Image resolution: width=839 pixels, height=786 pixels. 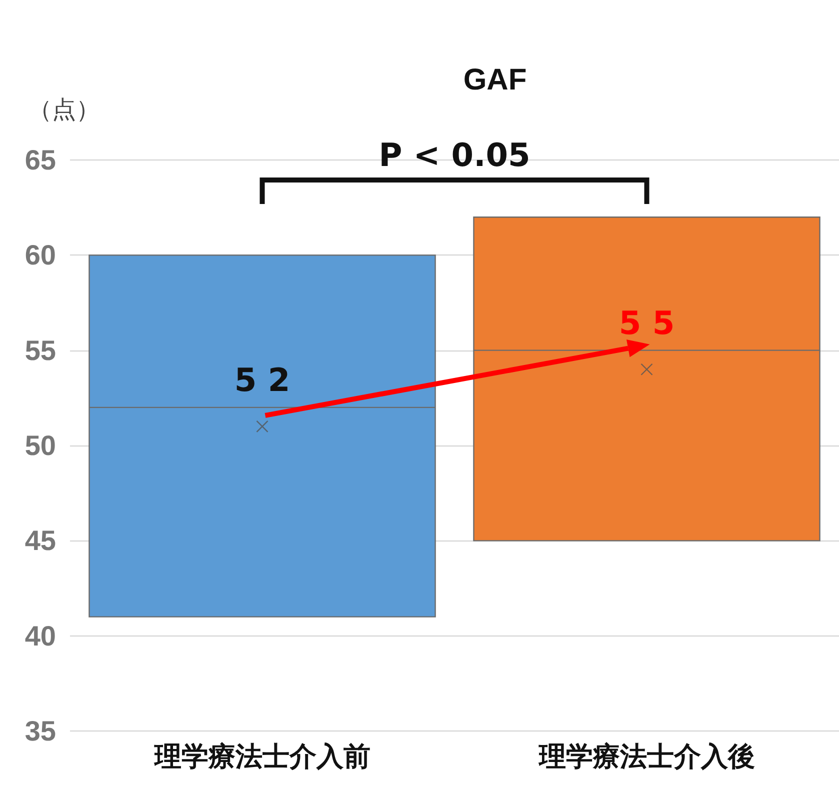 What do you see at coordinates (454, 155) in the screenshot?
I see `annotation: P < 0.05` at bounding box center [454, 155].